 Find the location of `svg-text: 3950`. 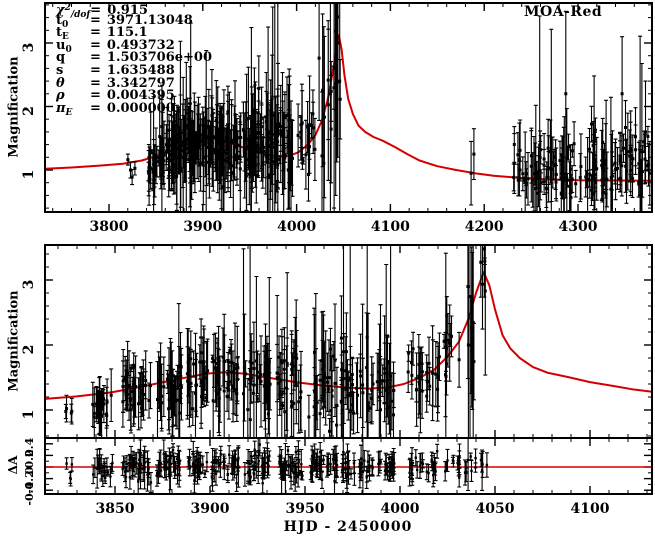

svg-text: 3950 is located at coordinates (305, 509).